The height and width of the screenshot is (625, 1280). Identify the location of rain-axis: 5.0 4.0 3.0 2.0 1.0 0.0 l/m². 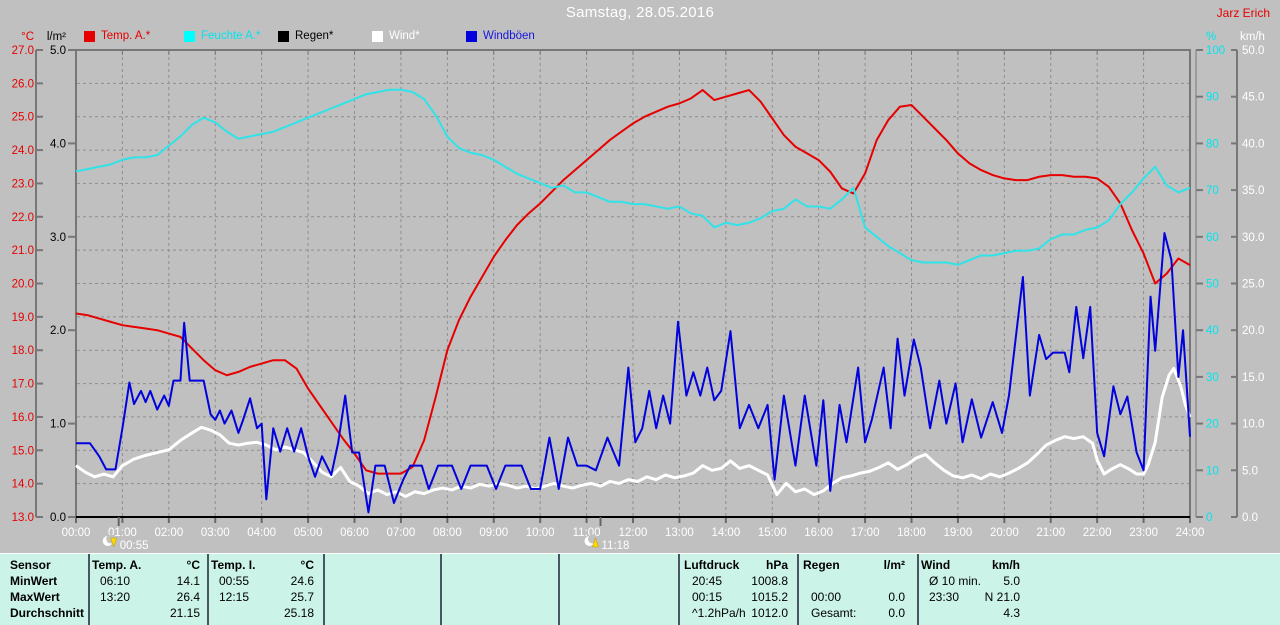
(61, 277).